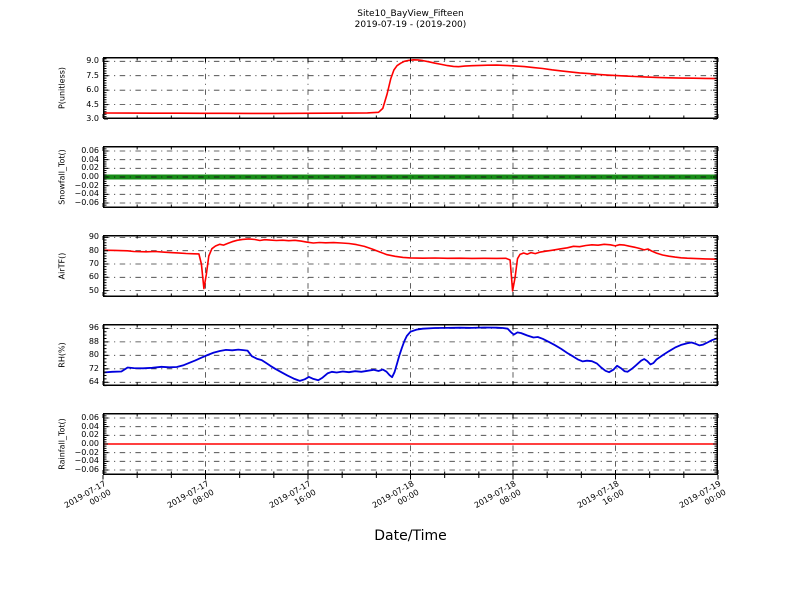 The image size is (800, 600). I want to click on y-tick-label-airtf: 80, so click(93, 250).